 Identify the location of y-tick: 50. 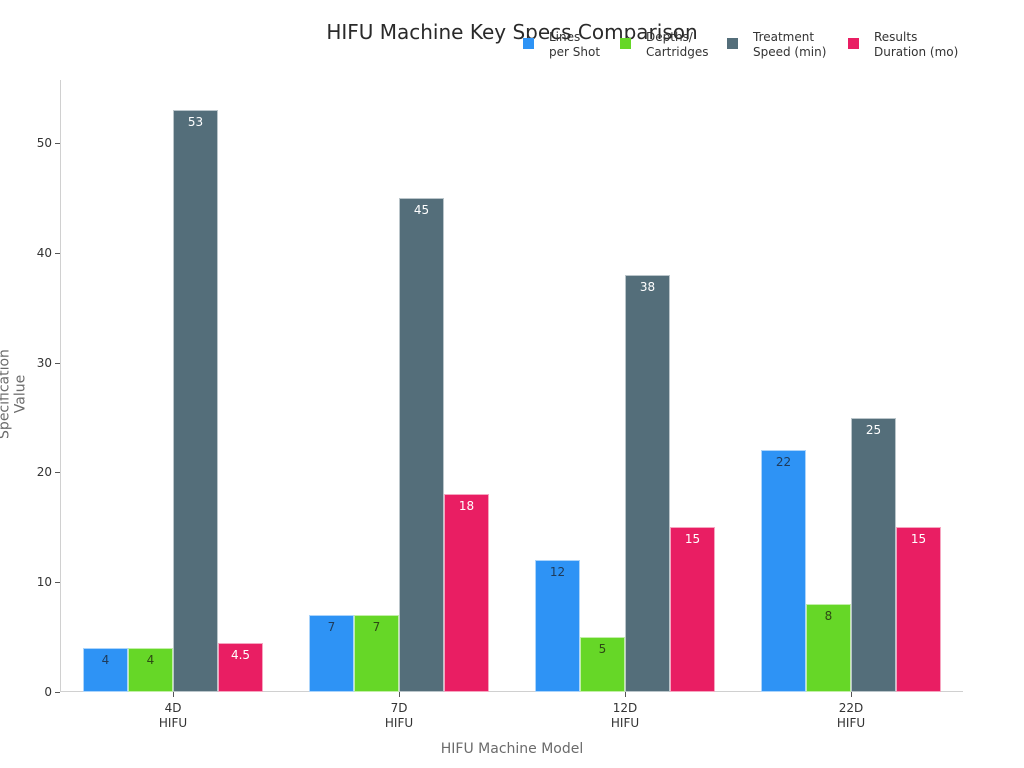
(30, 146).